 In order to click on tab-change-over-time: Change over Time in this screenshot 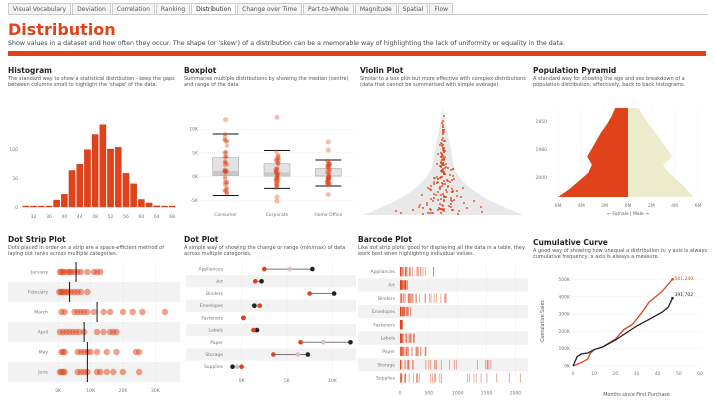, I will do `click(270, 8)`.